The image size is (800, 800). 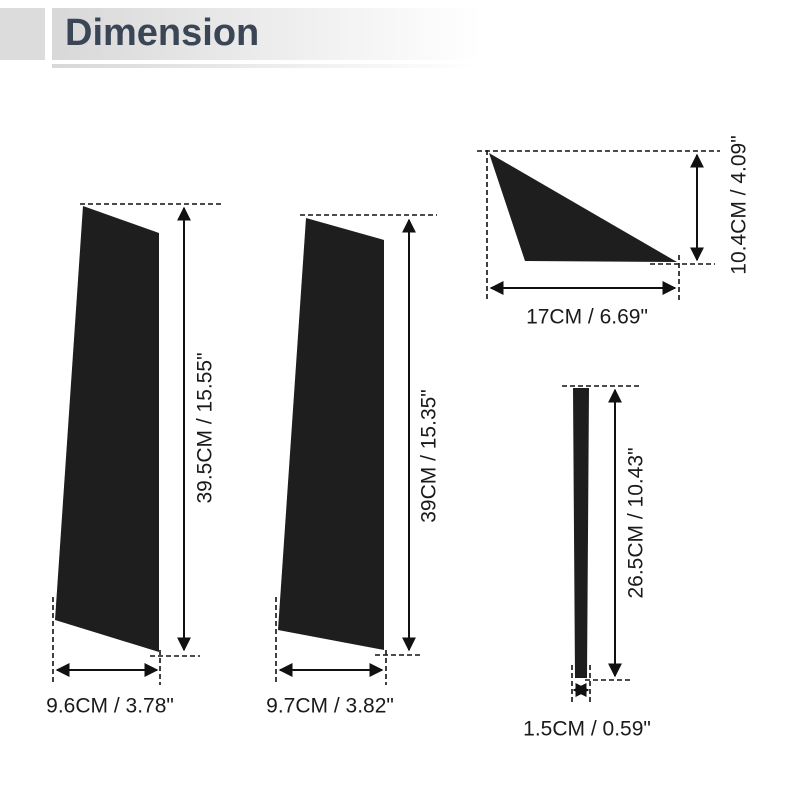 What do you see at coordinates (636, 522) in the screenshot?
I see `height-label: 26.5CM / 10.43"` at bounding box center [636, 522].